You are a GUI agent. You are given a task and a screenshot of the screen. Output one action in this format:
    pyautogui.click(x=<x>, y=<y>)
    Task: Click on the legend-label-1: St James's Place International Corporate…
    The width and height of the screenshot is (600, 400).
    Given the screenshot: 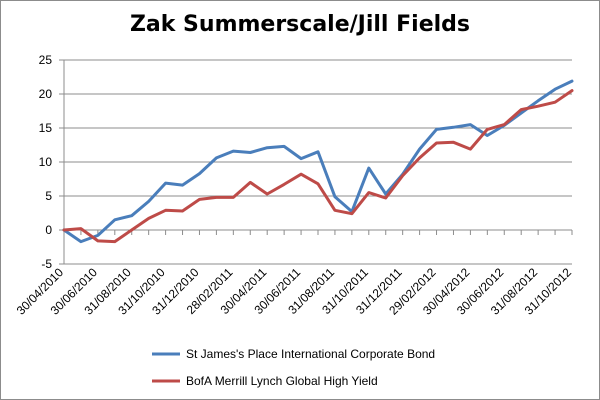 What is the action you would take?
    pyautogui.click(x=310, y=354)
    